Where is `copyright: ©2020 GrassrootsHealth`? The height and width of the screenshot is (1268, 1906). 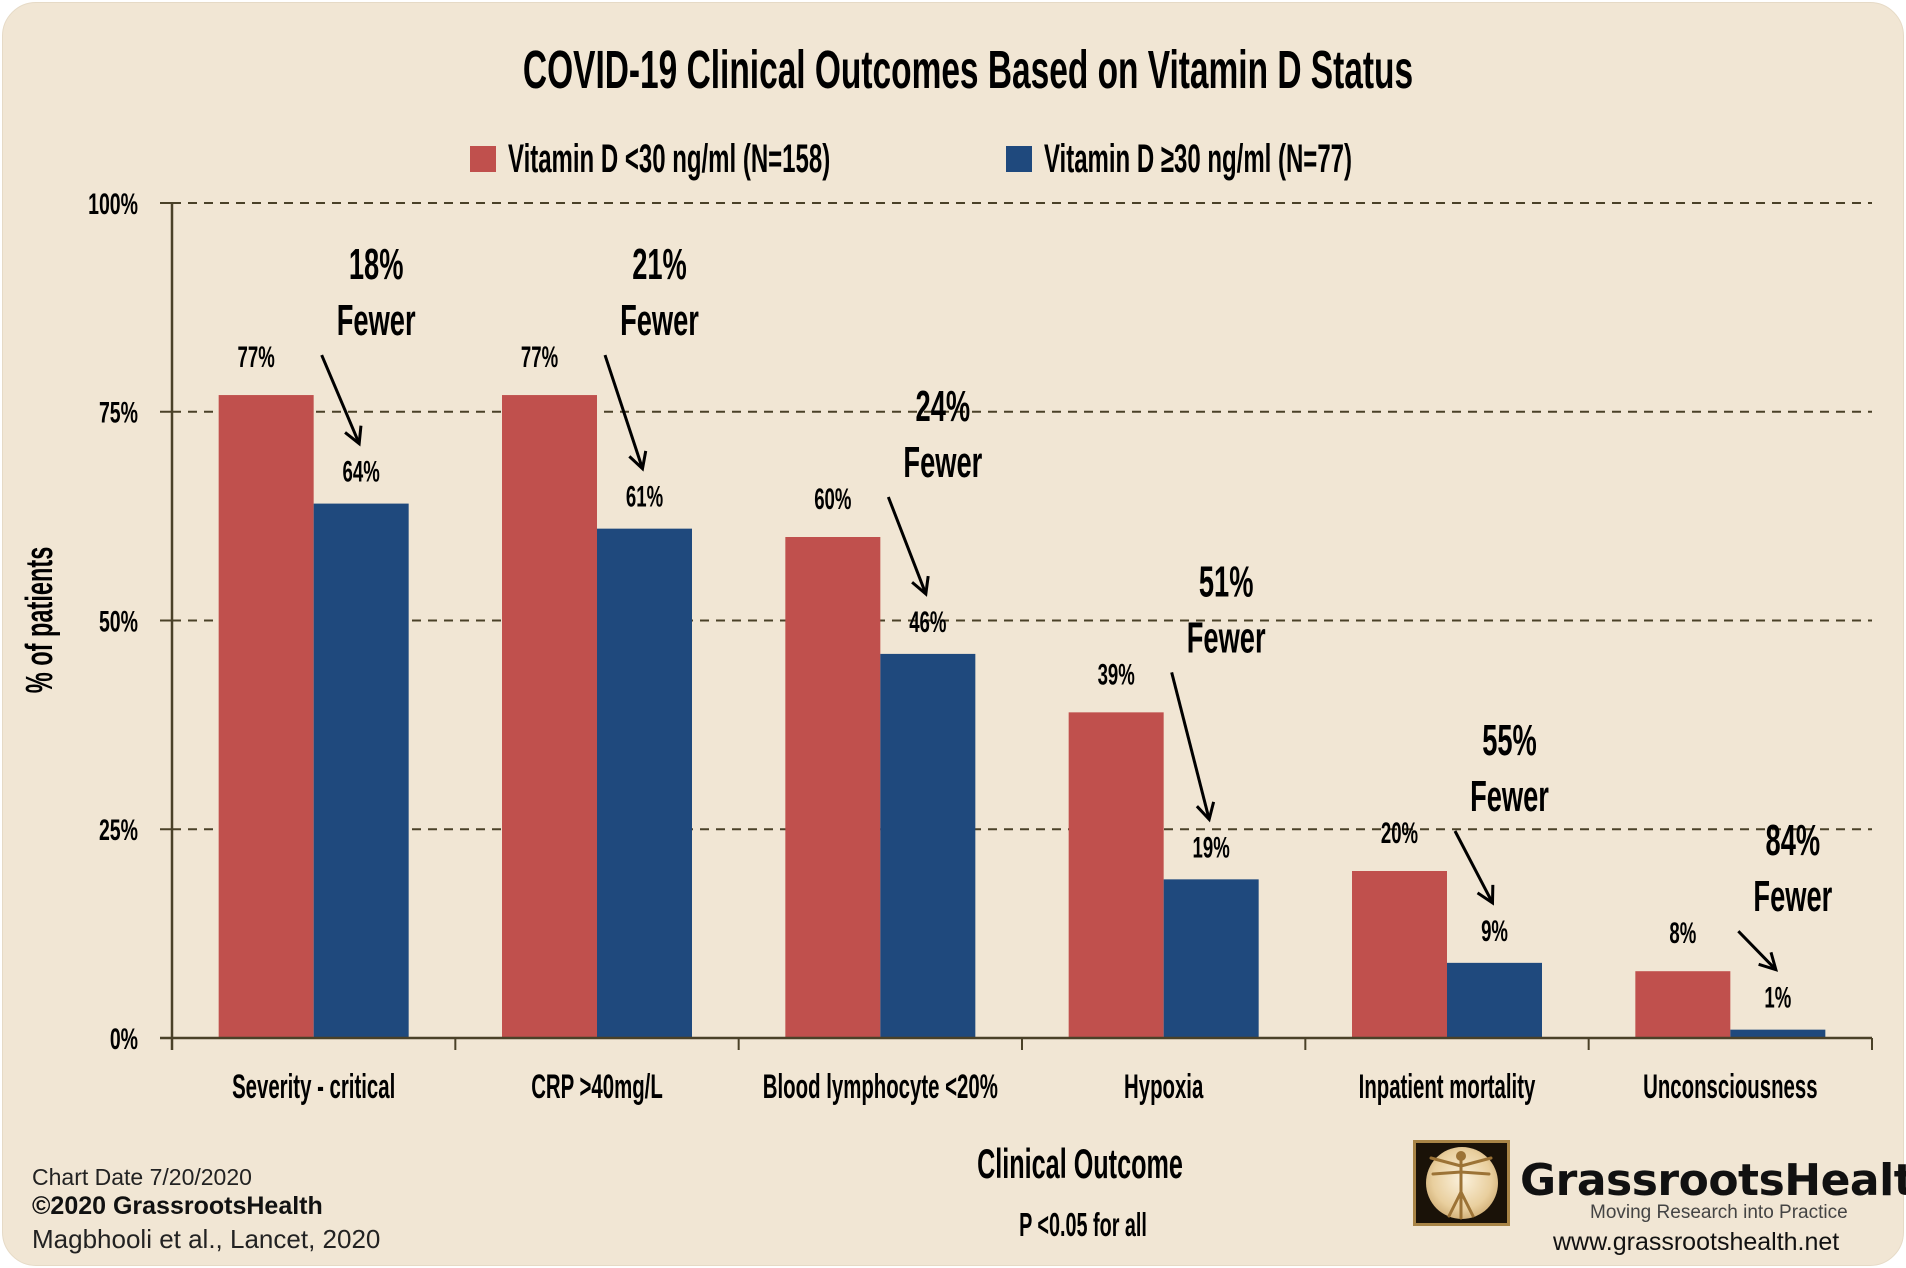
copyright: ©2020 GrassrootsHealth is located at coordinates (177, 1206).